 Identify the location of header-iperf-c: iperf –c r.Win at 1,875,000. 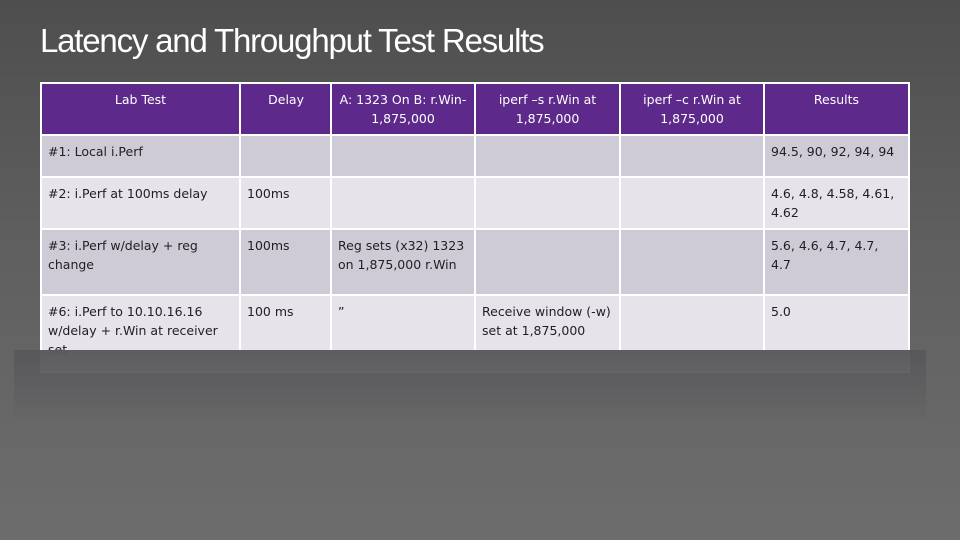
(692, 109).